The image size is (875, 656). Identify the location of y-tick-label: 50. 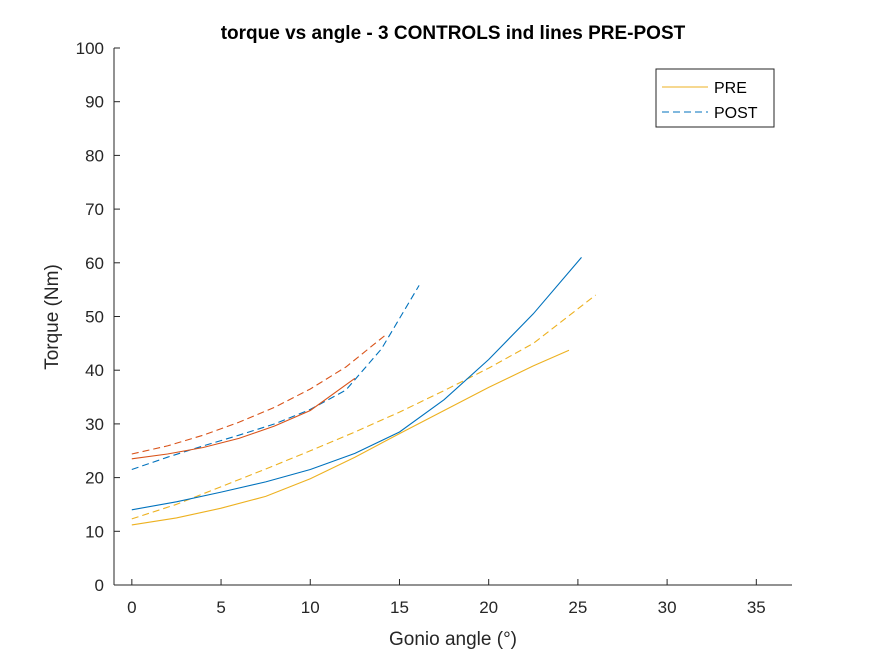
(94, 317).